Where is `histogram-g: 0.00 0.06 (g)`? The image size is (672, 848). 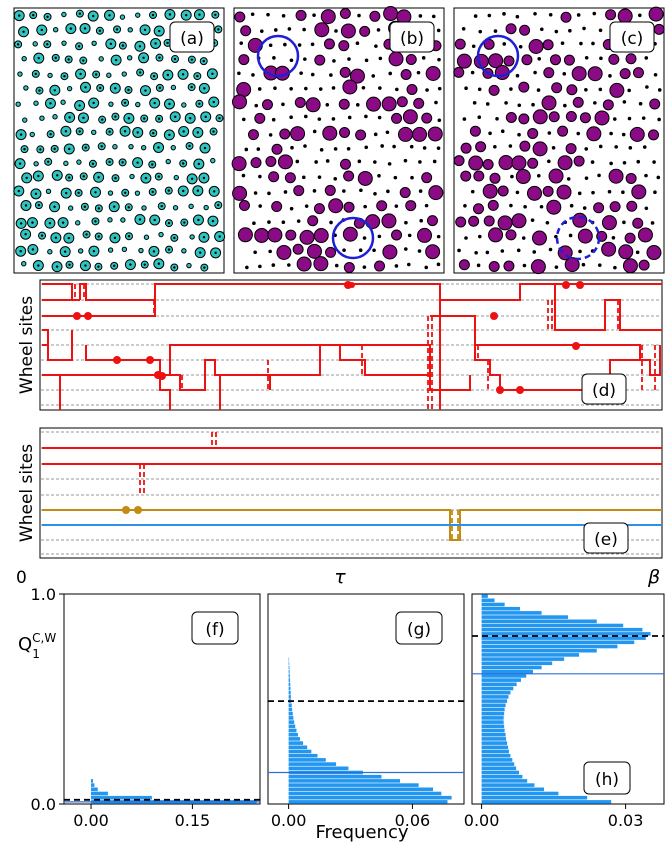
histogram-g: 0.00 0.06 (g) is located at coordinates (366, 711).